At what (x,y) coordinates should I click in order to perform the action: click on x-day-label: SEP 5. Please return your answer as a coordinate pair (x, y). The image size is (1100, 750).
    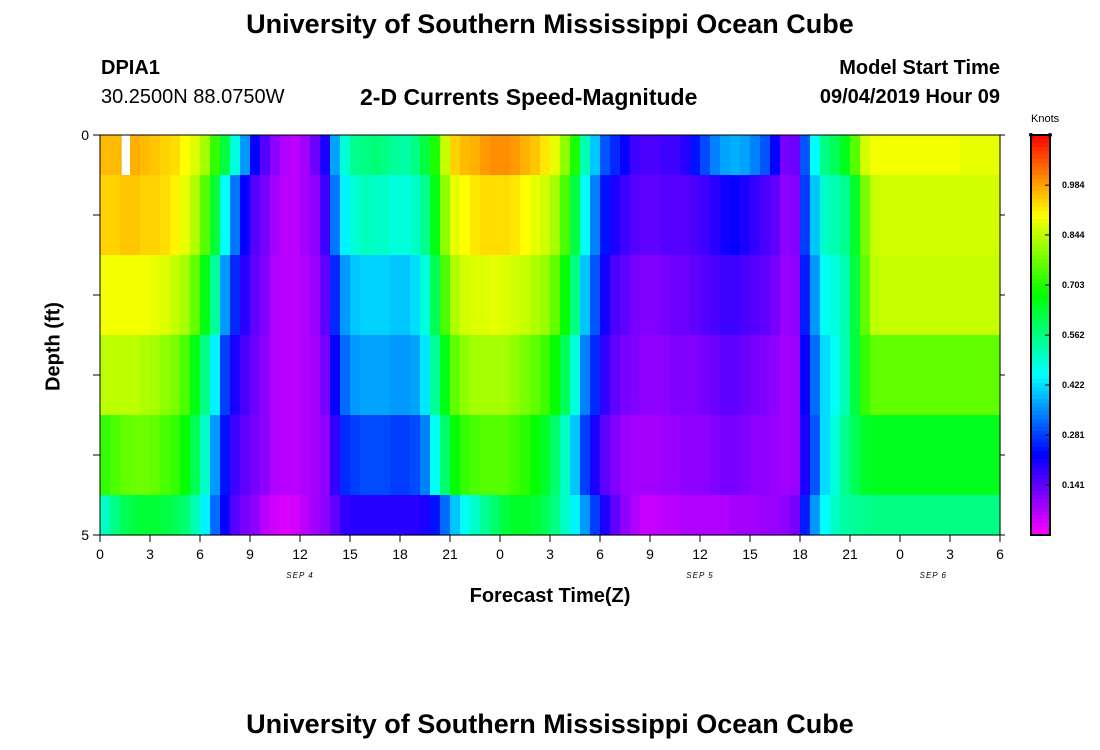
    Looking at the image, I should click on (699, 575).